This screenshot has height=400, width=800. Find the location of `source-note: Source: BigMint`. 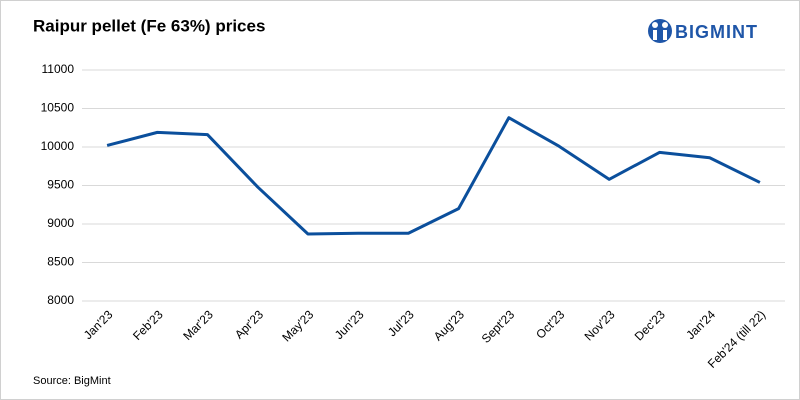

source-note: Source: BigMint is located at coordinates (72, 381).